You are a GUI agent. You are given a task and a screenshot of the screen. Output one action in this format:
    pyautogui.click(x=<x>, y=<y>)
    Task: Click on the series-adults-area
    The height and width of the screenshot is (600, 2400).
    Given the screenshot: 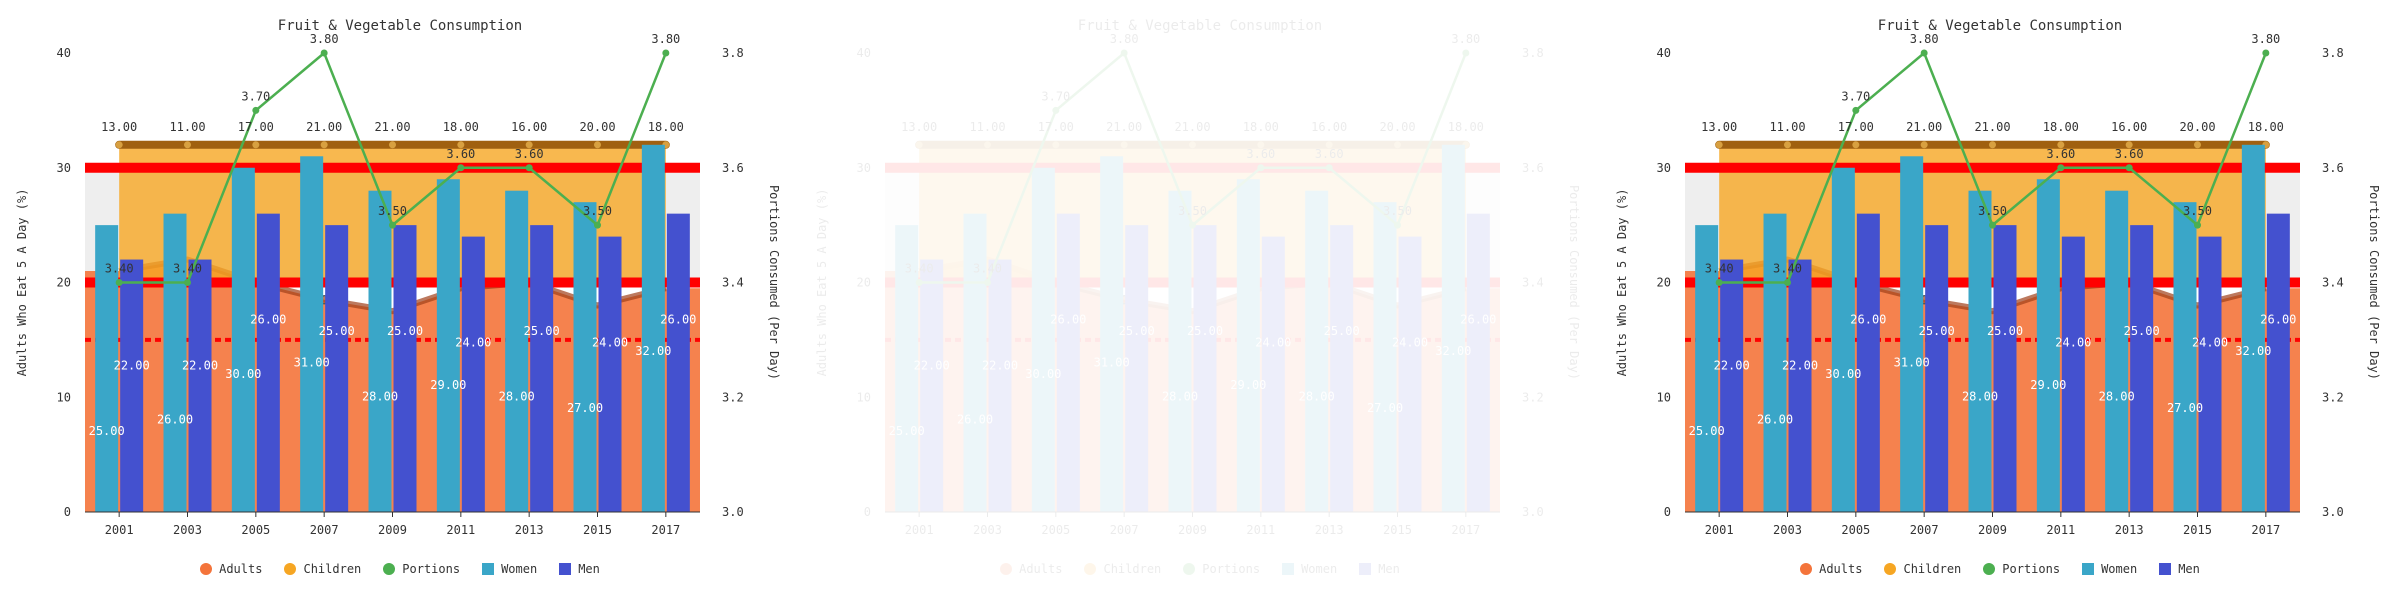 What is the action you would take?
    pyautogui.click(x=1192, y=385)
    